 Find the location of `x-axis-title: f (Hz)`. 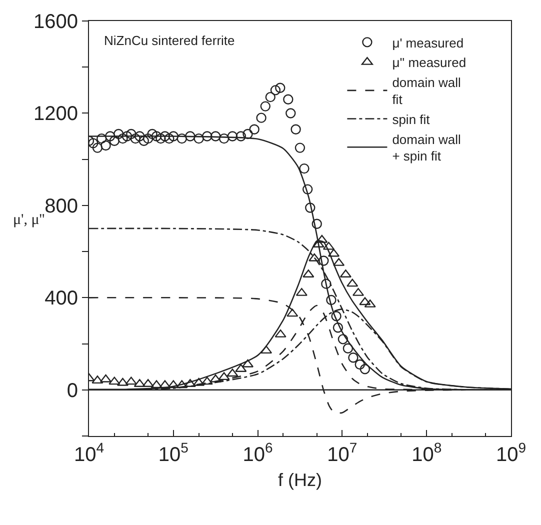

x-axis-title: f (Hz) is located at coordinates (300, 480).